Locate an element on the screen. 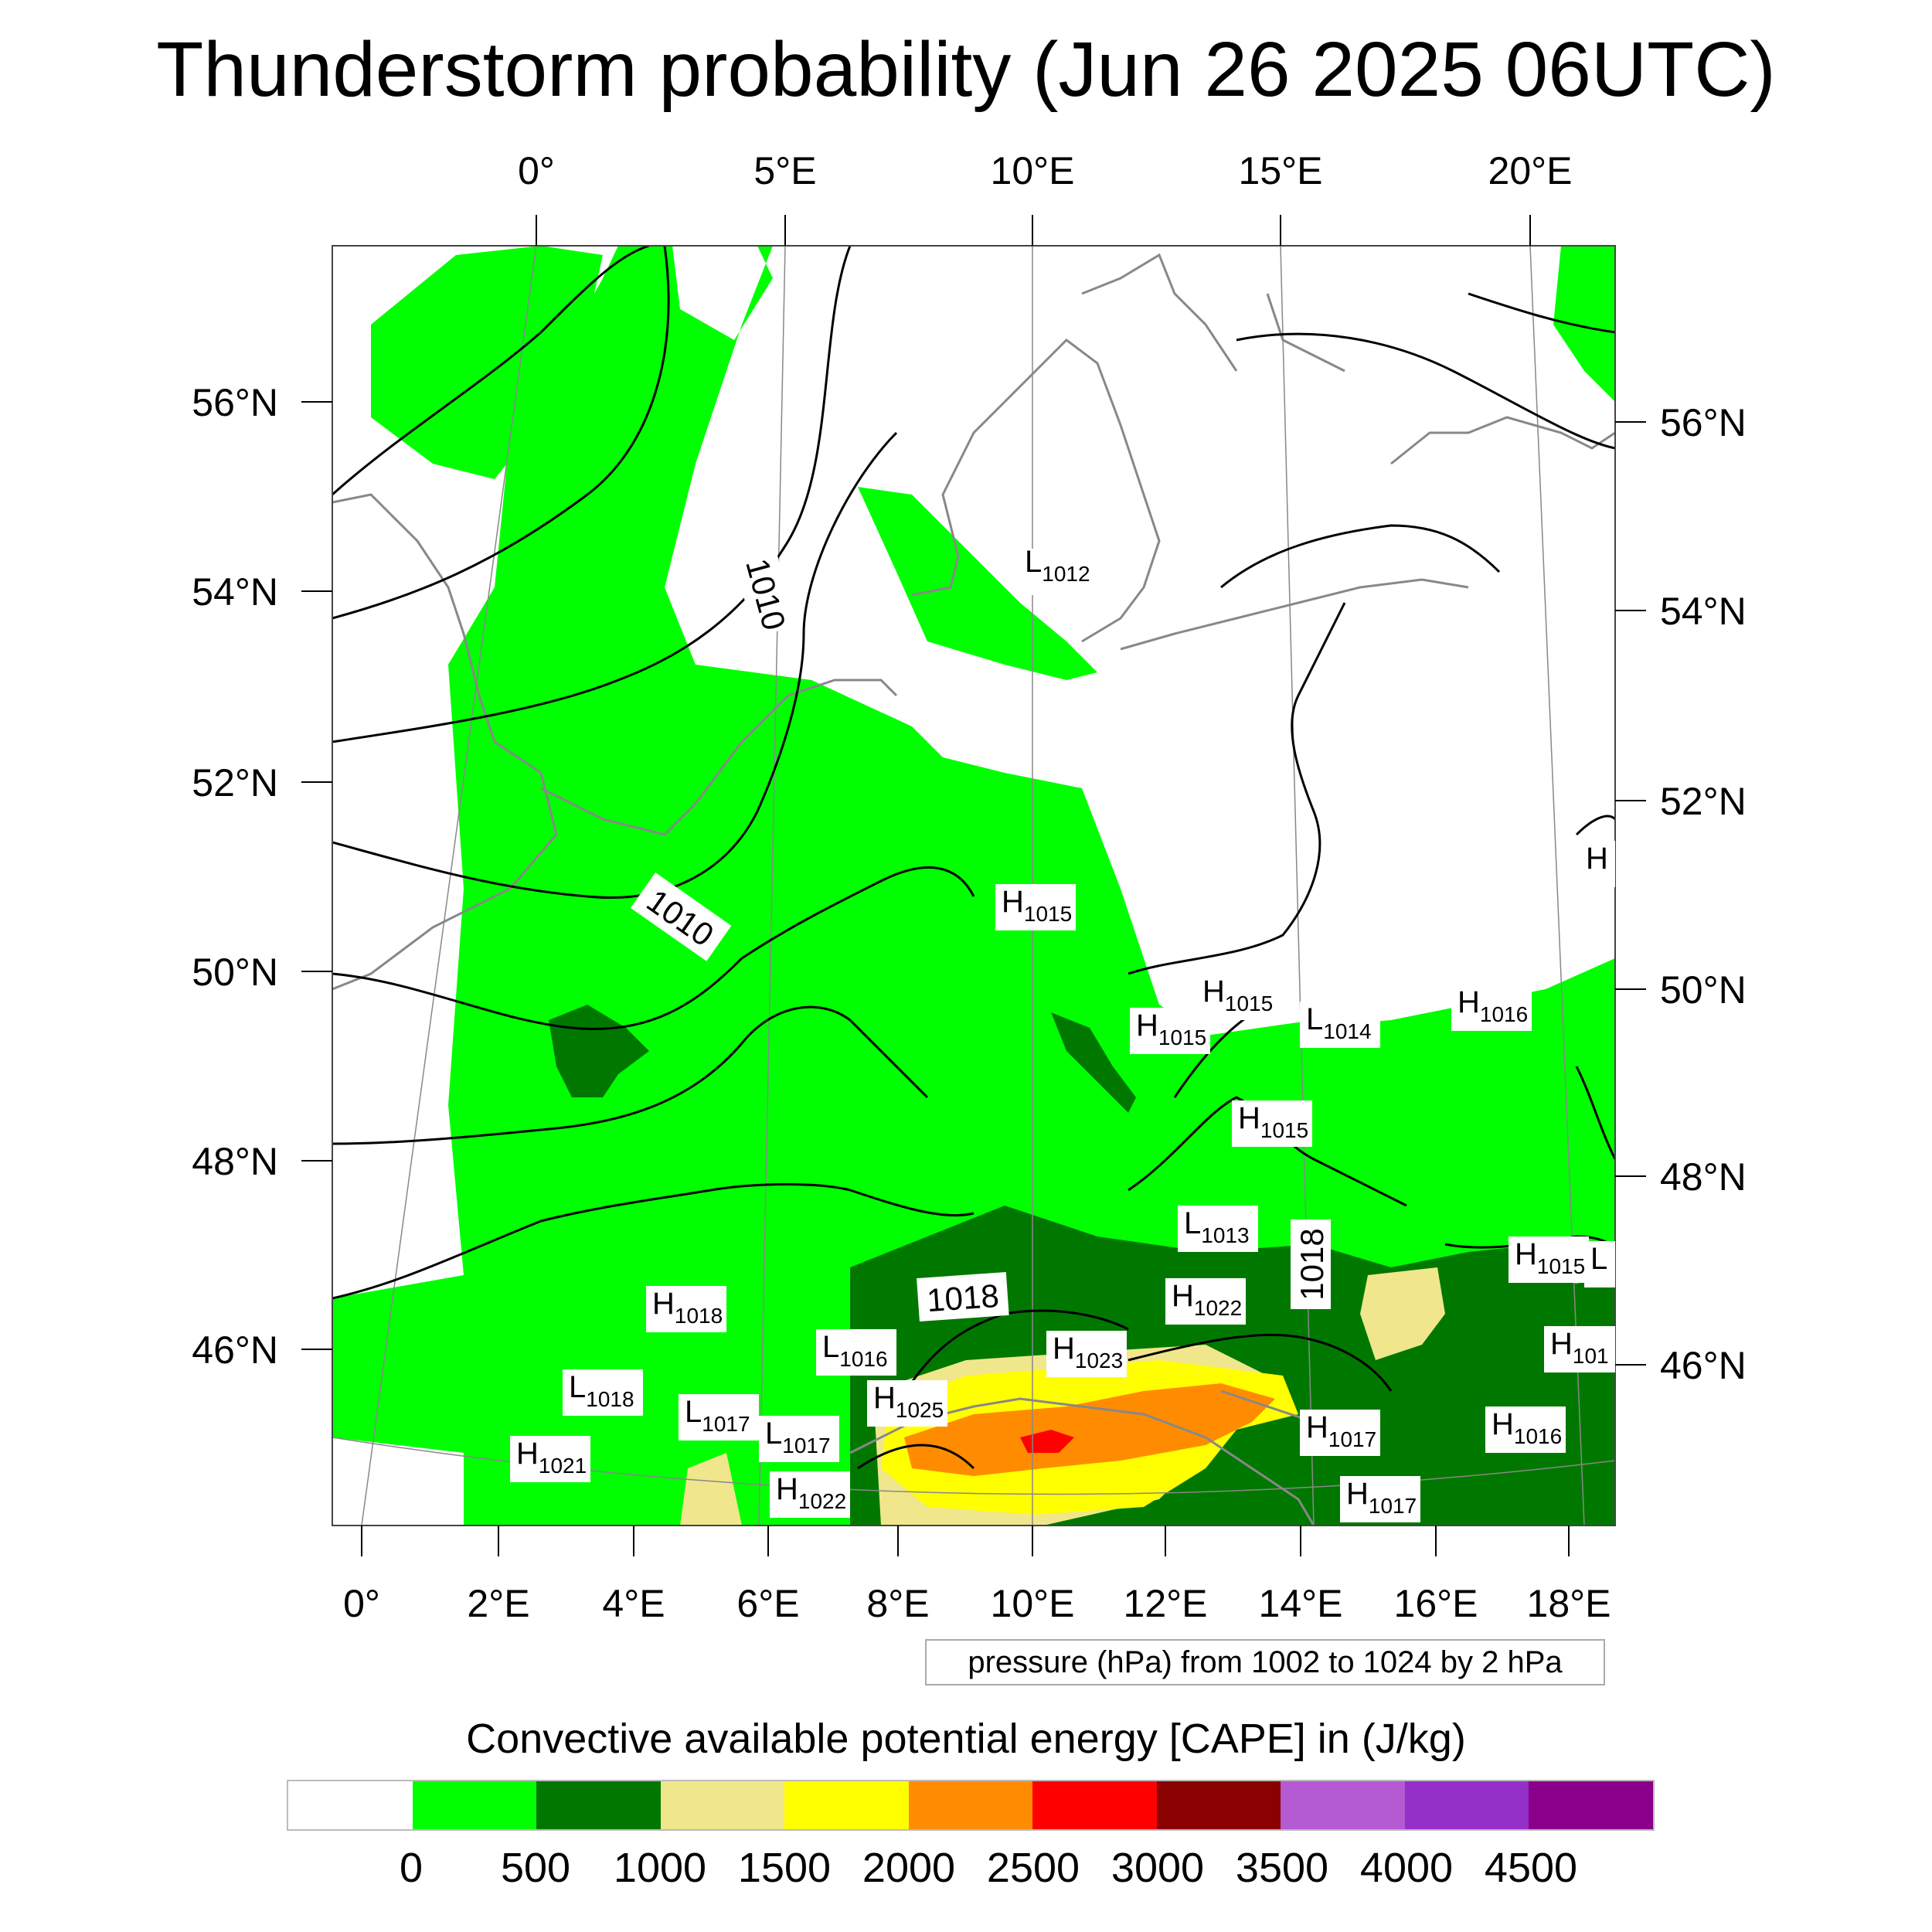 Image resolution: width=1932 pixels, height=1932 pixels. pressure-center-label: L1013 is located at coordinates (1218, 1229).